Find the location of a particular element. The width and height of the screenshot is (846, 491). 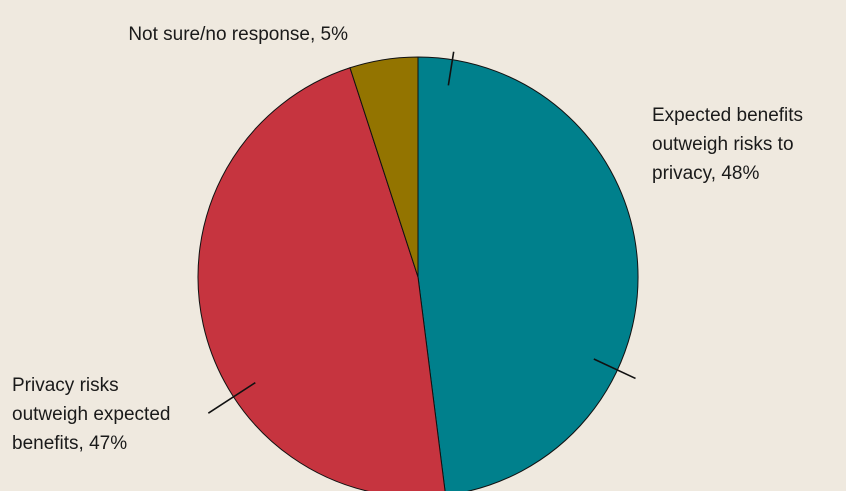

slice-label-line: benefits, 47% is located at coordinates (69, 443).